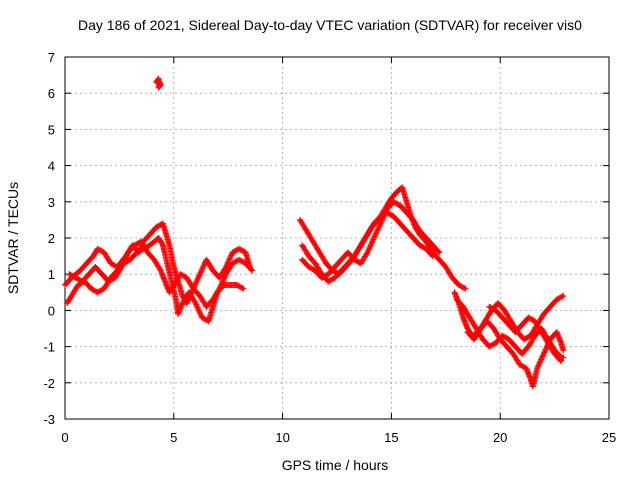 This screenshot has width=640, height=480. What do you see at coordinates (391, 437) in the screenshot?
I see `x-tick-label: 15` at bounding box center [391, 437].